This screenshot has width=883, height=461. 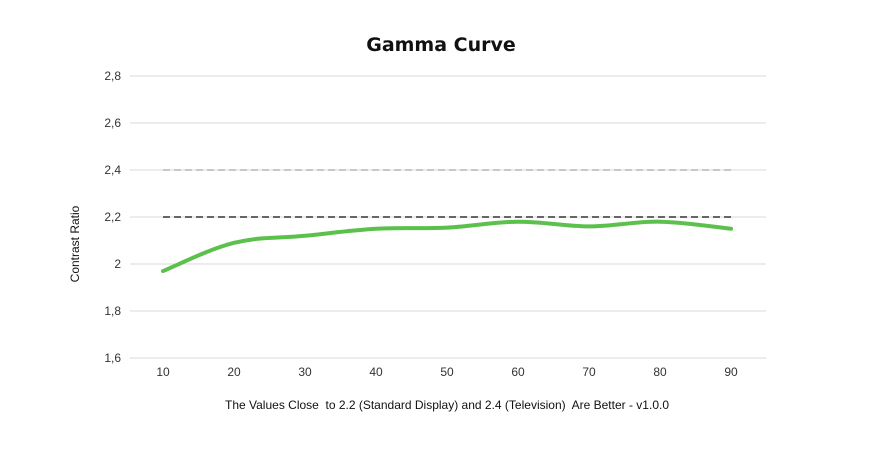 What do you see at coordinates (112, 358) in the screenshot?
I see `y-tick-label: 1,6` at bounding box center [112, 358].